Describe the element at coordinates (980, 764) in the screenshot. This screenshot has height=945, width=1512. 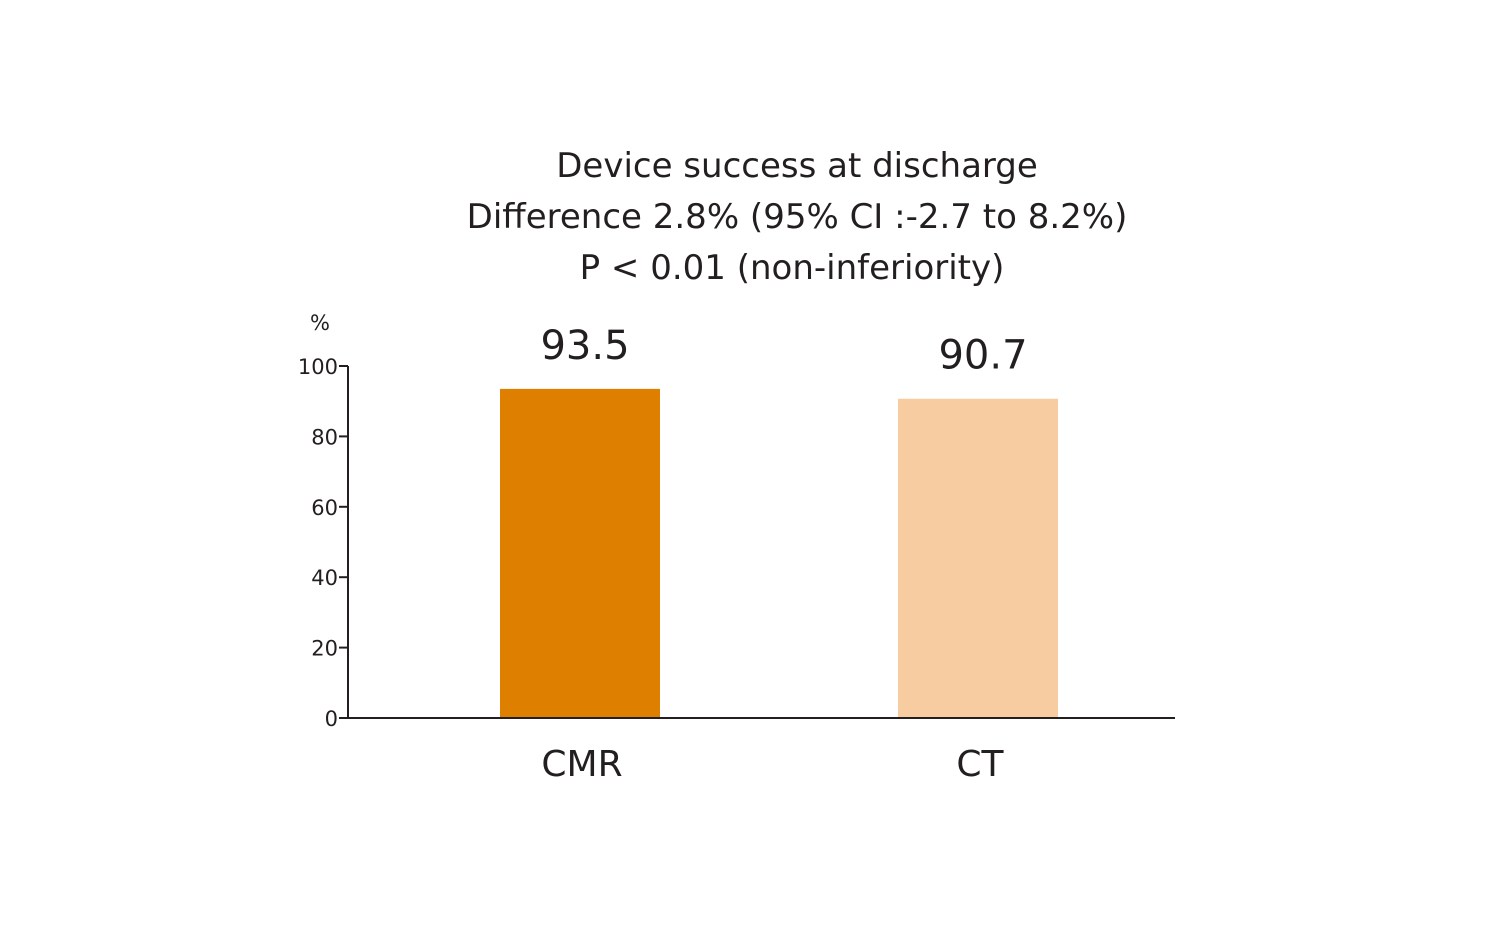
I see `x-category-label-ct: CT` at that location.